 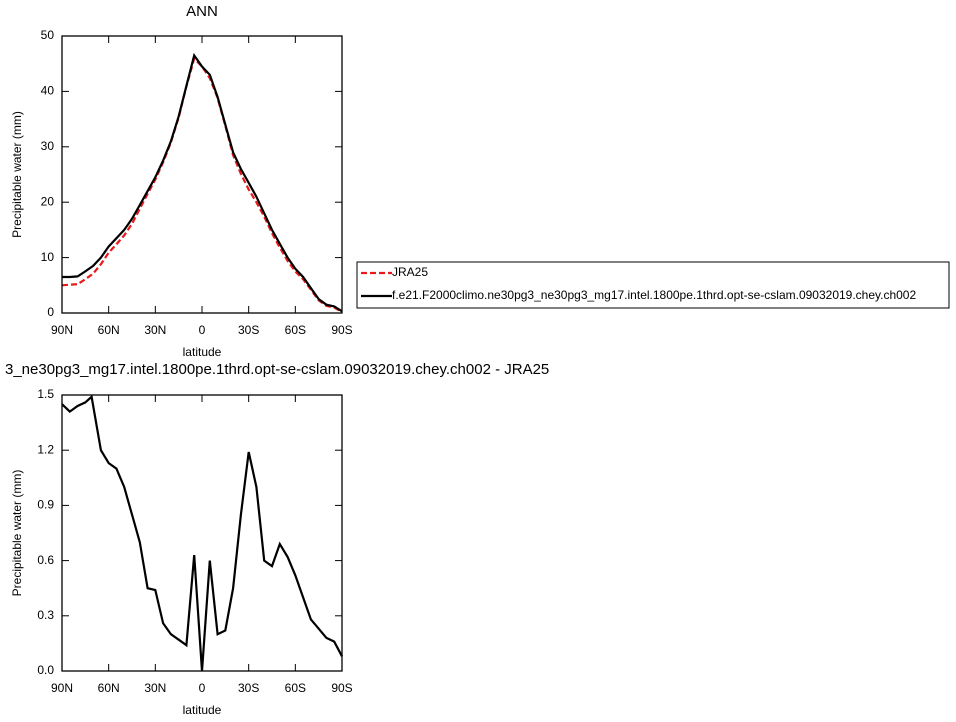 I want to click on y-tick-label: 50, so click(x=48, y=35).